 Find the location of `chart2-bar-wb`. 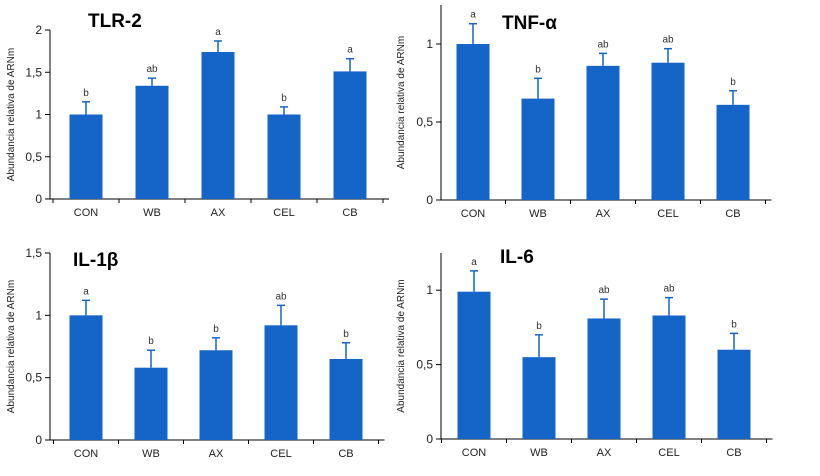

chart2-bar-wb is located at coordinates (538, 149).